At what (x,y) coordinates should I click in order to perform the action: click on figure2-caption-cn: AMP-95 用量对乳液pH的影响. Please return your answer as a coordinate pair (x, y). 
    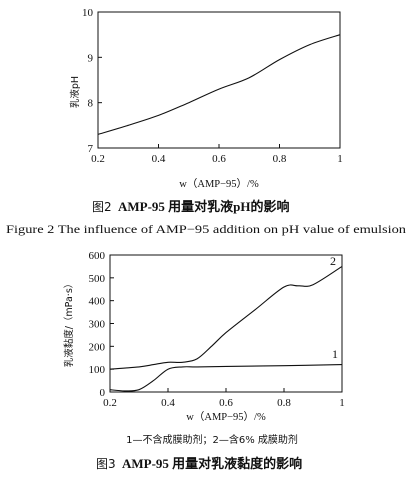
    Looking at the image, I should click on (204, 206).